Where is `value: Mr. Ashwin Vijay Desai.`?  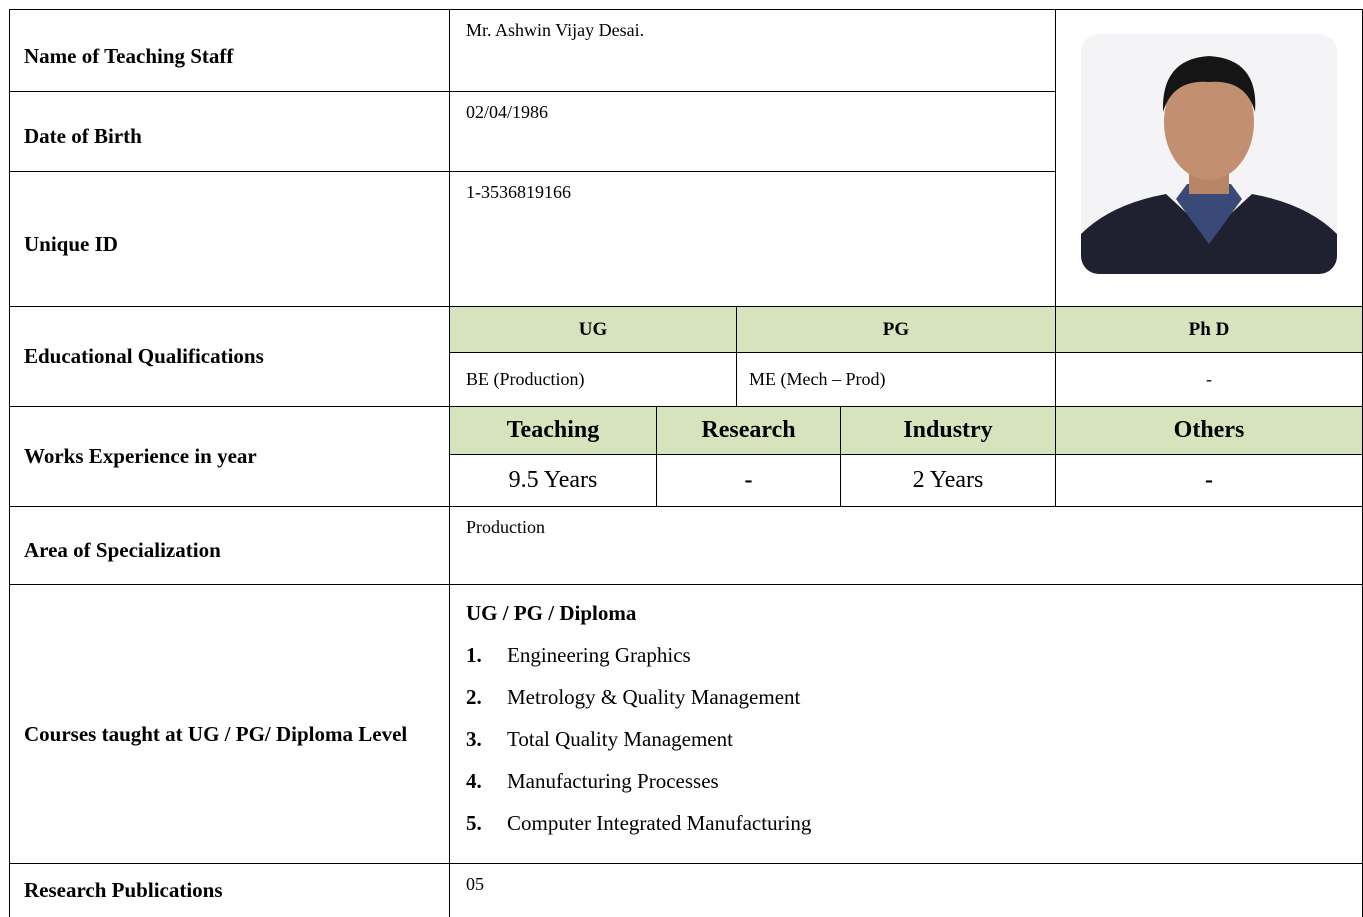
value: Mr. Ashwin Vijay Desai. is located at coordinates (752, 50).